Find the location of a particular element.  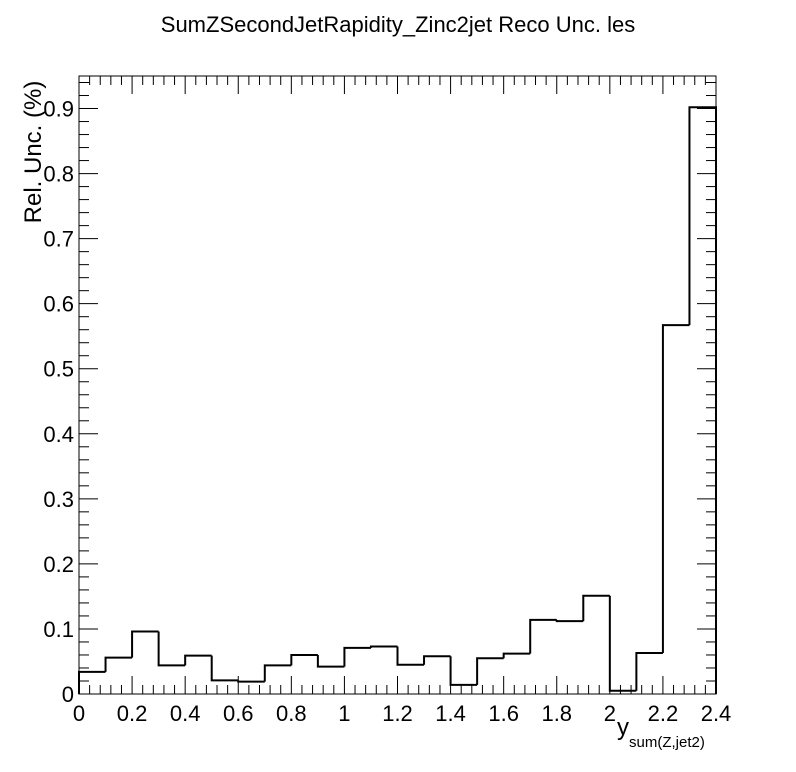

x-tick-label: 0.4 is located at coordinates (185, 713).